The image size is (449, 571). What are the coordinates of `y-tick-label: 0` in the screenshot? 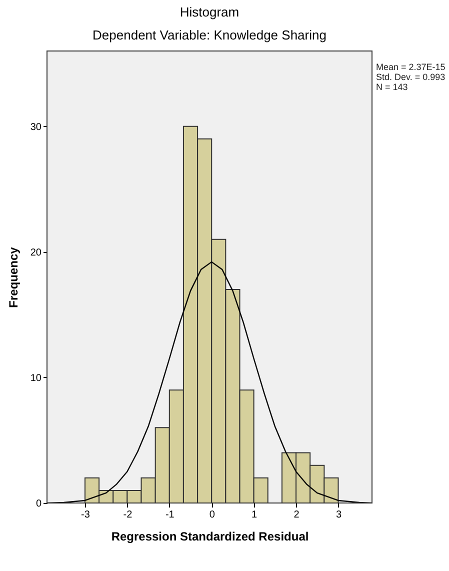 It's located at (39, 504).